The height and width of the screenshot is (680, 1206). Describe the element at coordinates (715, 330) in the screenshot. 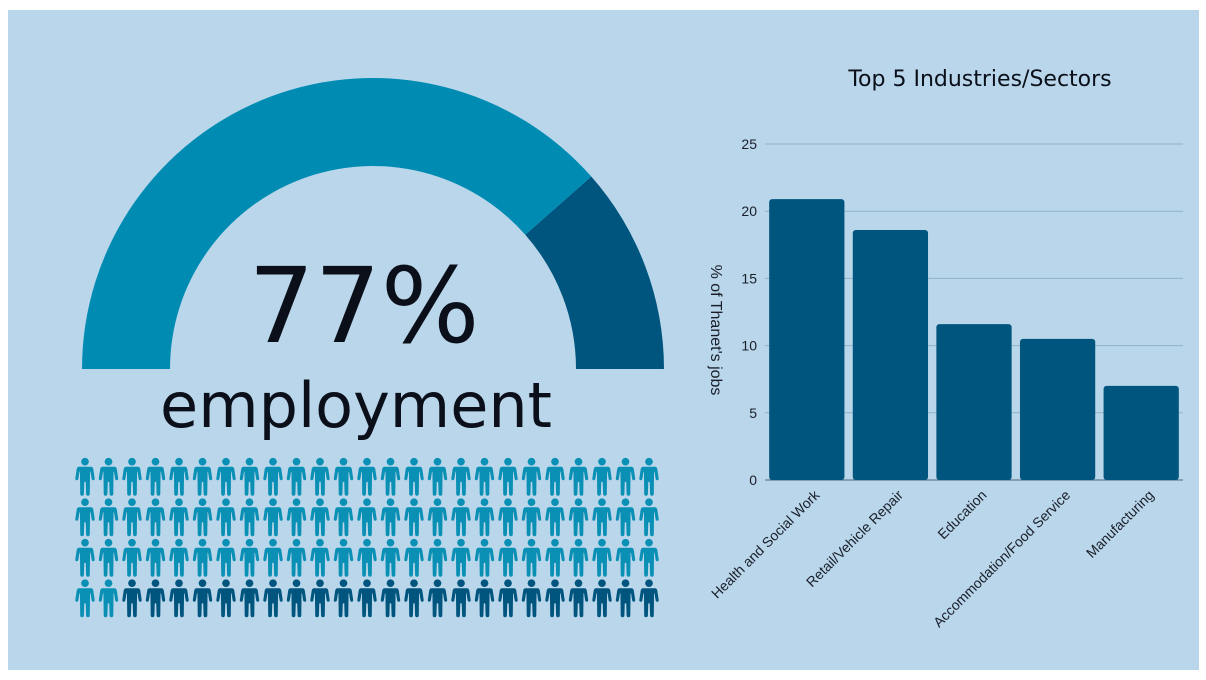

I see `y-axis-label: % of Thanet's jobs` at that location.